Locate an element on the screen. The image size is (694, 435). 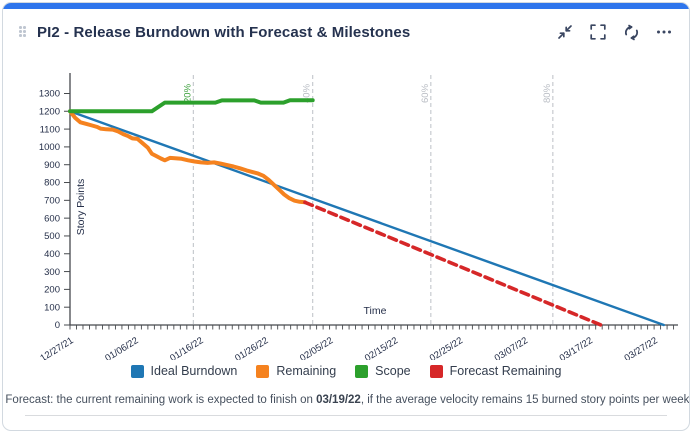
legend-label: Scope is located at coordinates (393, 371).